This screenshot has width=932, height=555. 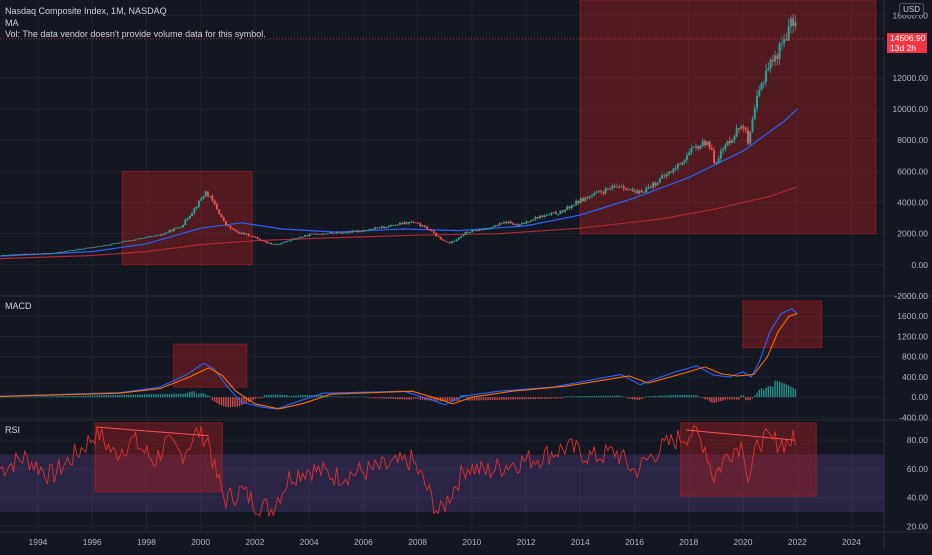 I want to click on x-tick-label: 2020, so click(x=743, y=542).